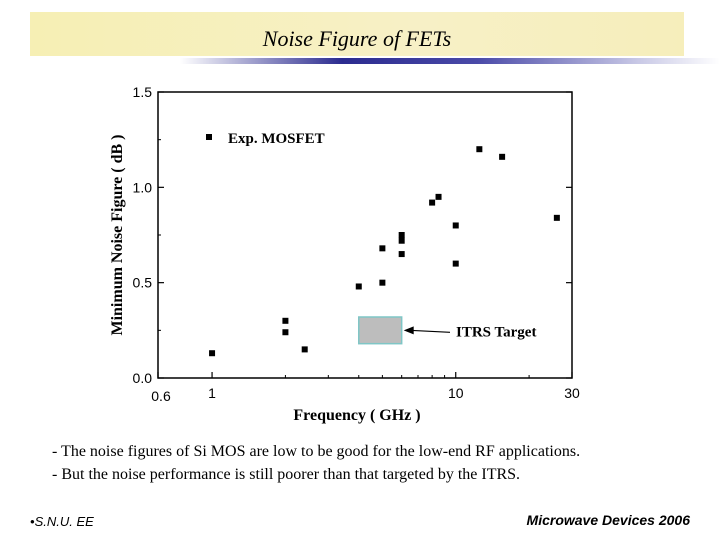  I want to click on y-axis-label: Minimum Noise Figure ( dB ), so click(117, 234).